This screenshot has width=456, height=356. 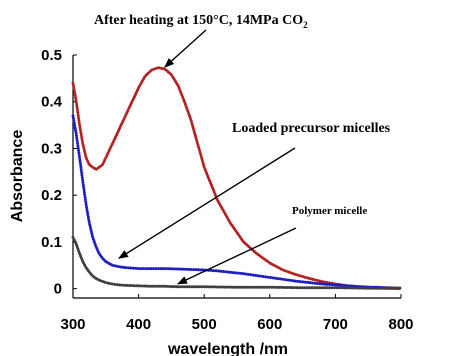 What do you see at coordinates (17, 176) in the screenshot?
I see `y-axis-title: Absorbance` at bounding box center [17, 176].